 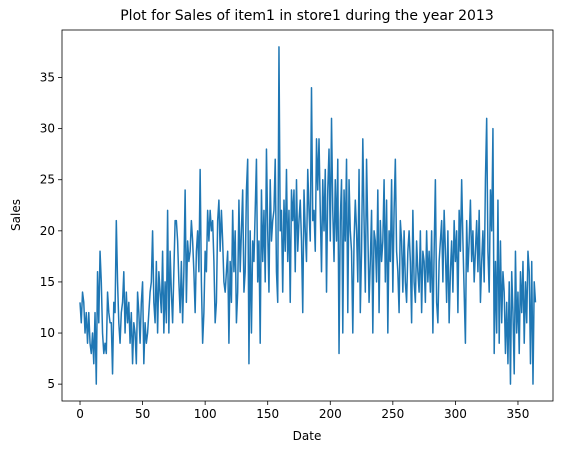 What do you see at coordinates (267, 414) in the screenshot?
I see `x-tick-label: 150` at bounding box center [267, 414].